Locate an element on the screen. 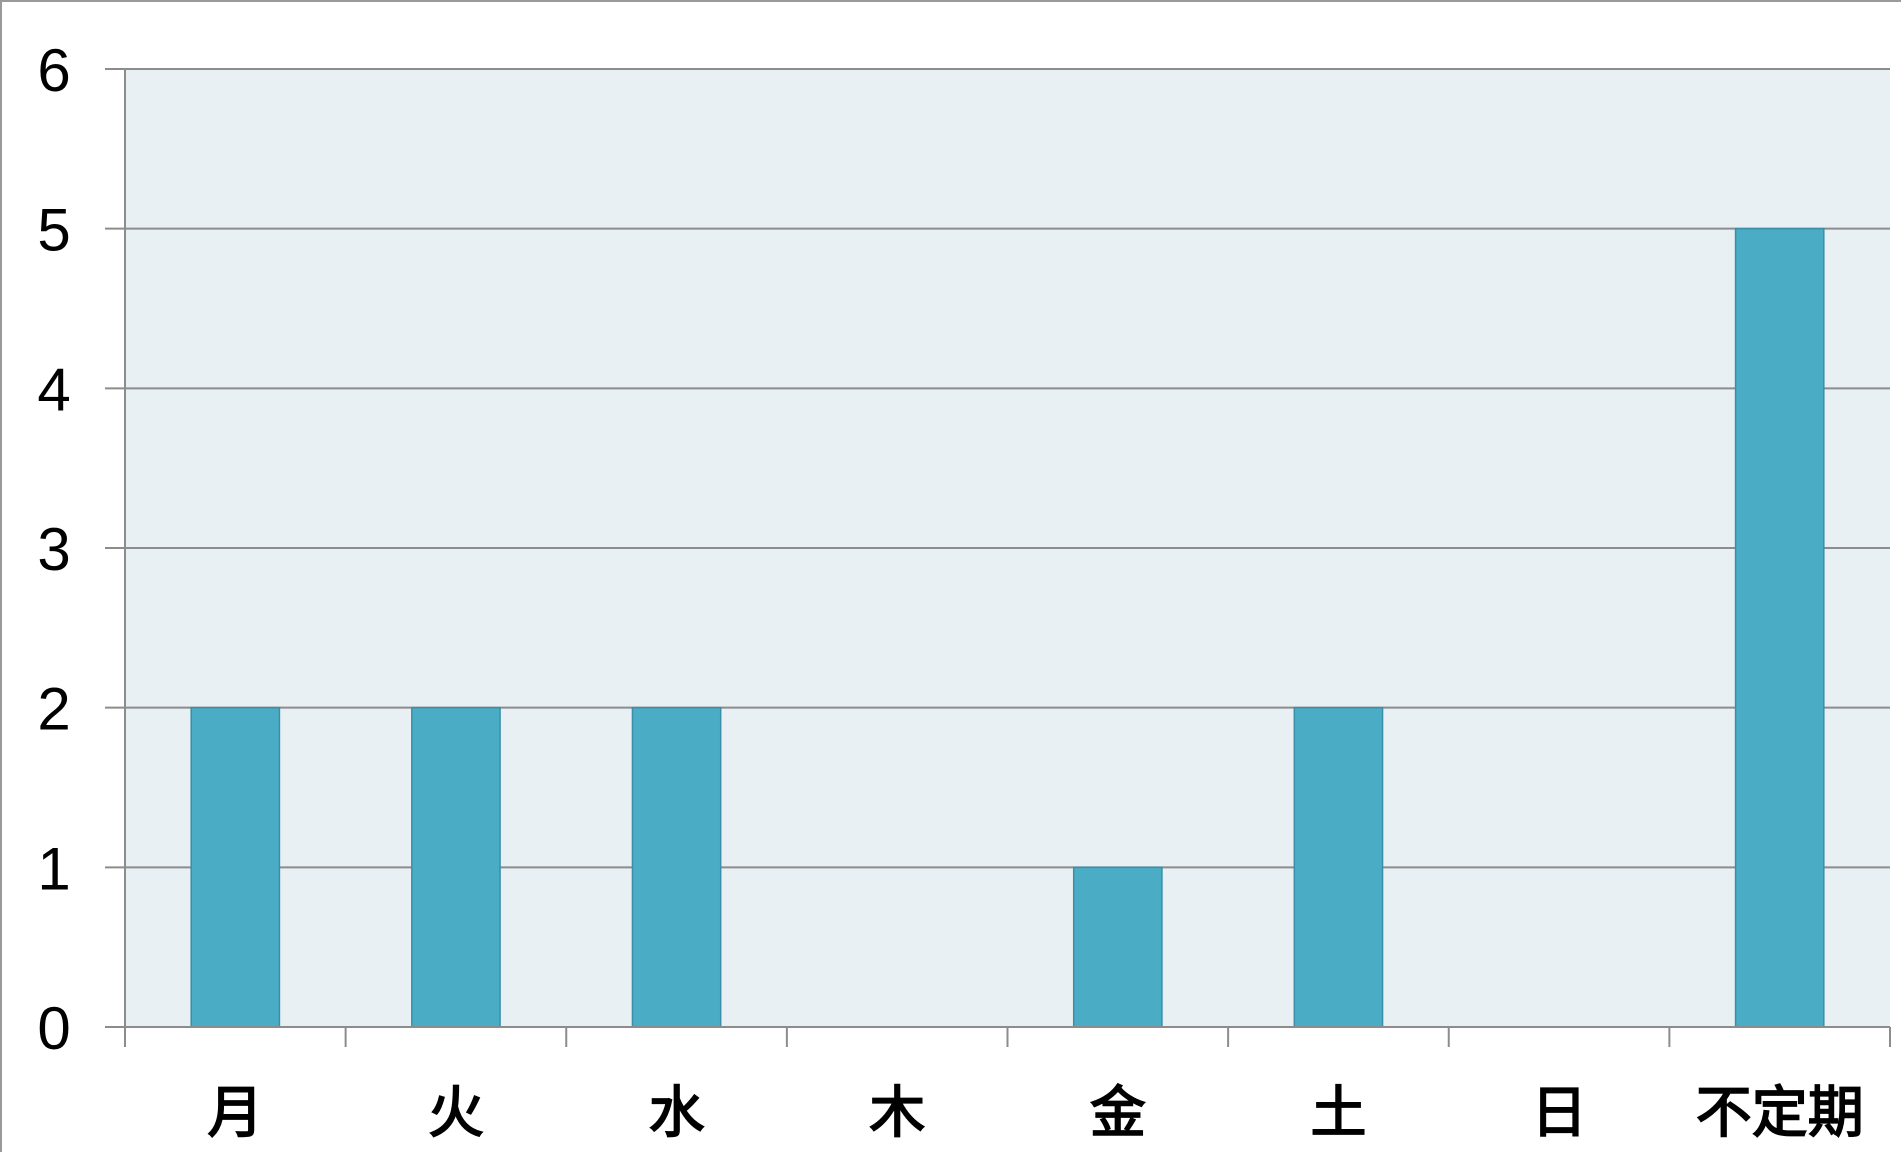 This screenshot has height=1154, width=1901. y-tick-label: 1 is located at coordinates (53, 868).